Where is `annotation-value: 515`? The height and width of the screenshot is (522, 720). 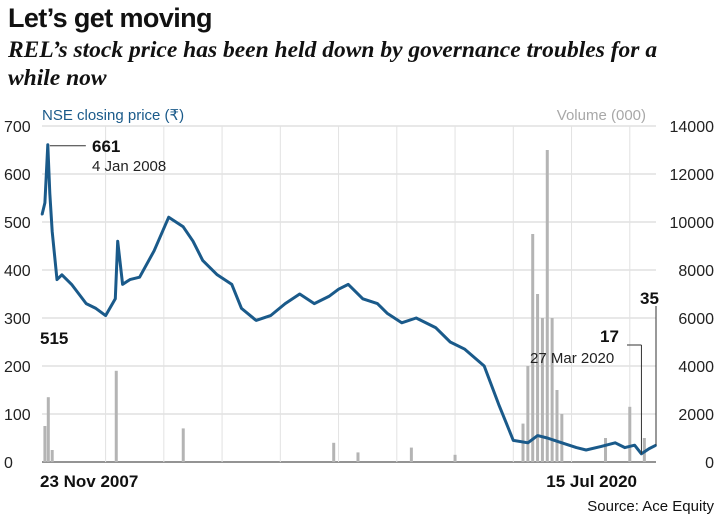 annotation-value: 515 is located at coordinates (54, 338).